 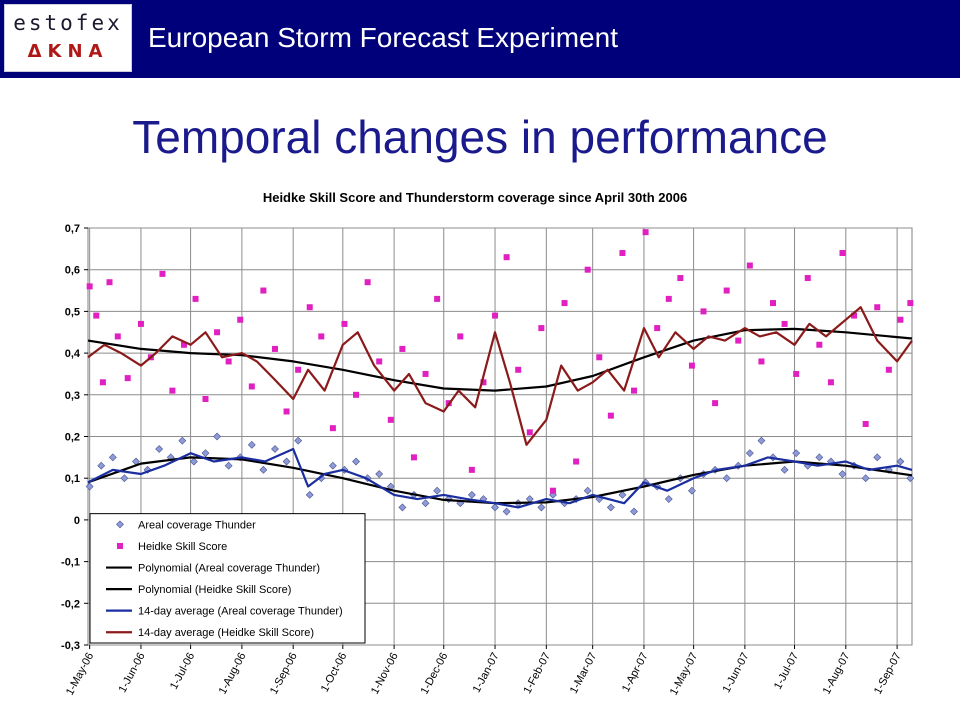 I want to click on legend-label: 14-day average (Areal coverage Thunder), so click(x=240, y=612).